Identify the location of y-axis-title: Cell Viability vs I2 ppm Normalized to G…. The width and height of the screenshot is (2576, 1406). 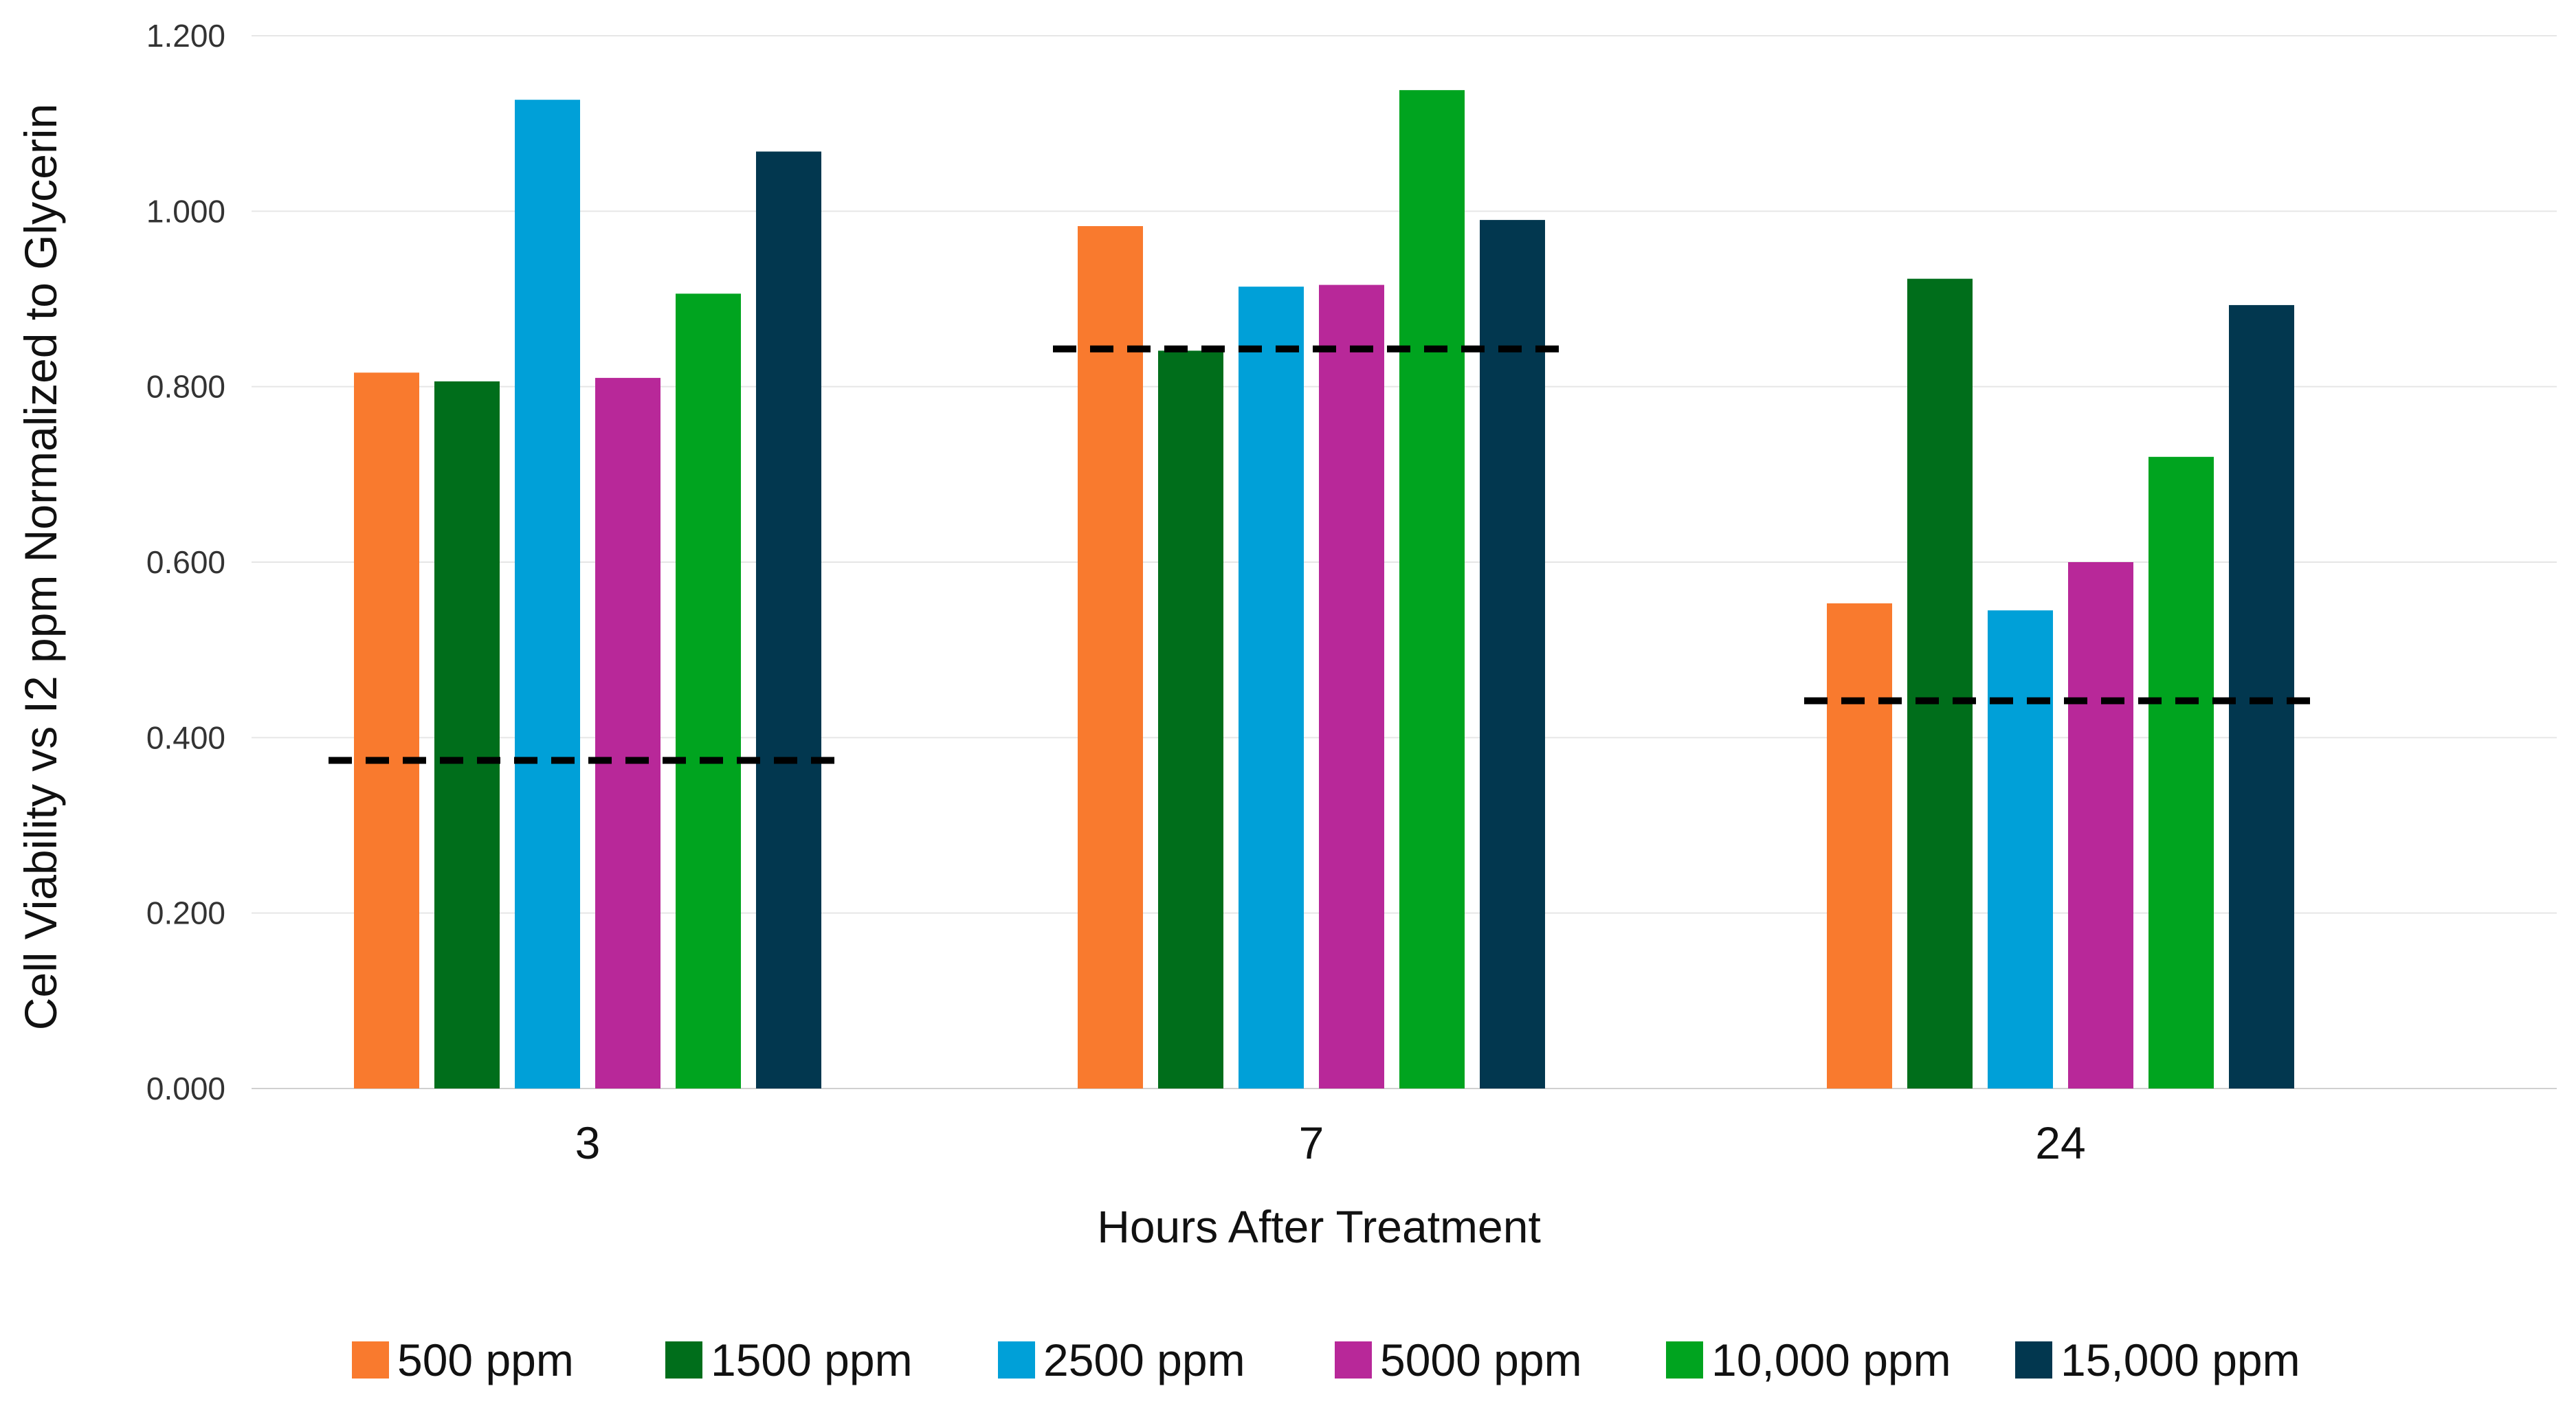
(40, 567).